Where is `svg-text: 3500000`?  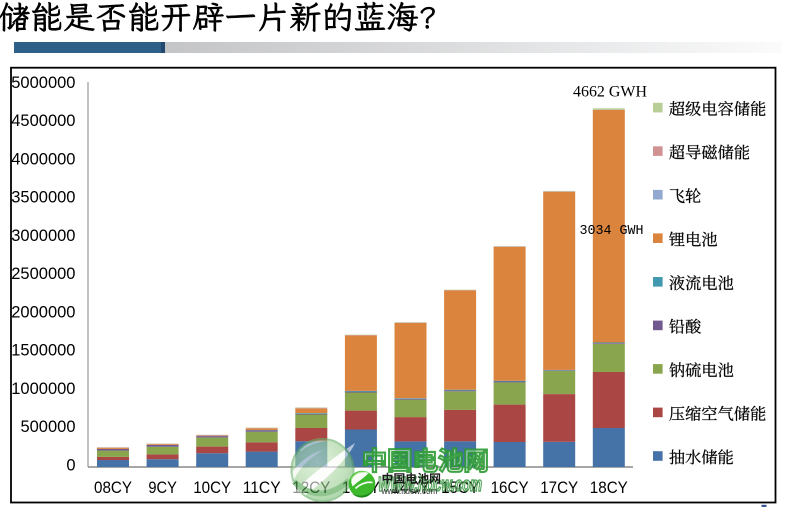
svg-text: 3500000 is located at coordinates (43, 198).